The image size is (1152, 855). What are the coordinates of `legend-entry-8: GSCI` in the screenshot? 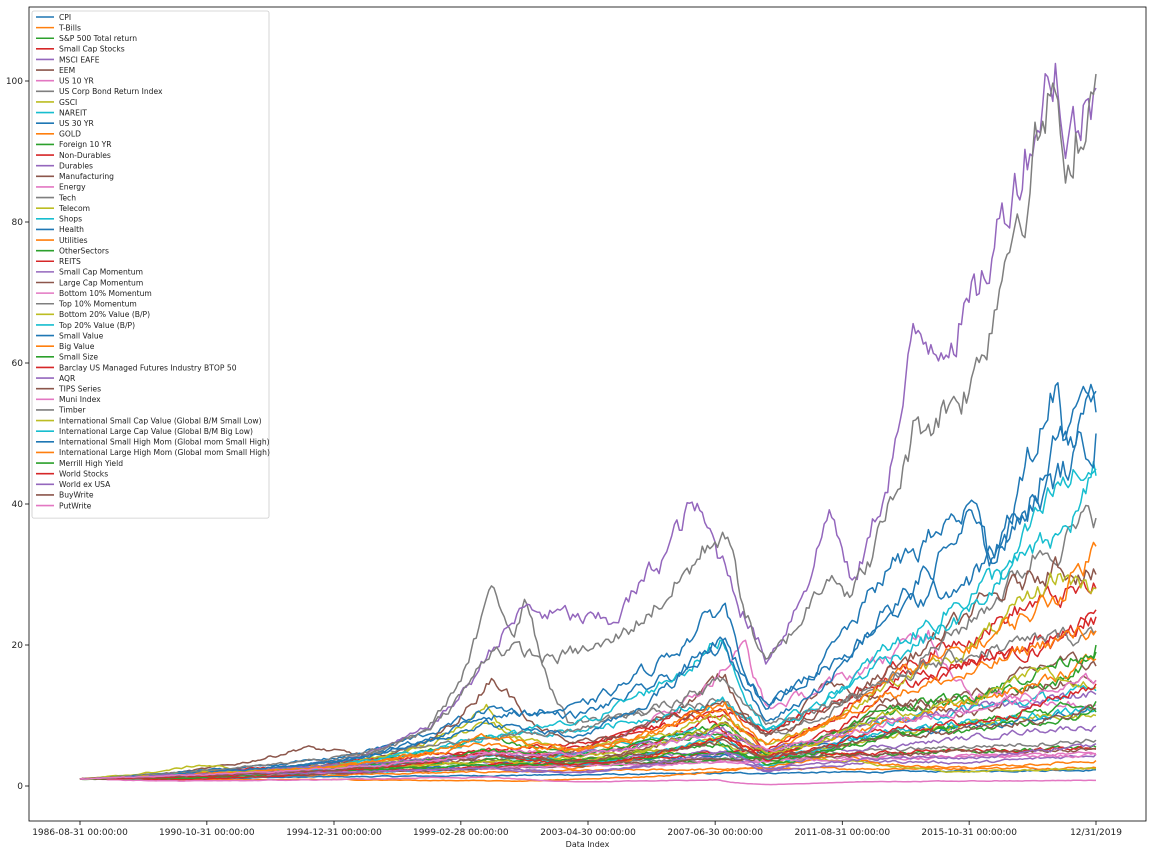 It's located at (68, 102).